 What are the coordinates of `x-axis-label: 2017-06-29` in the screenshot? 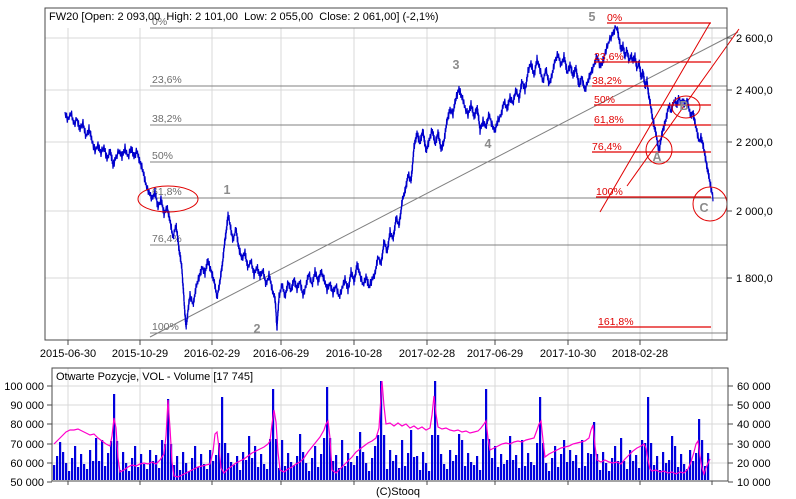 It's located at (495, 354).